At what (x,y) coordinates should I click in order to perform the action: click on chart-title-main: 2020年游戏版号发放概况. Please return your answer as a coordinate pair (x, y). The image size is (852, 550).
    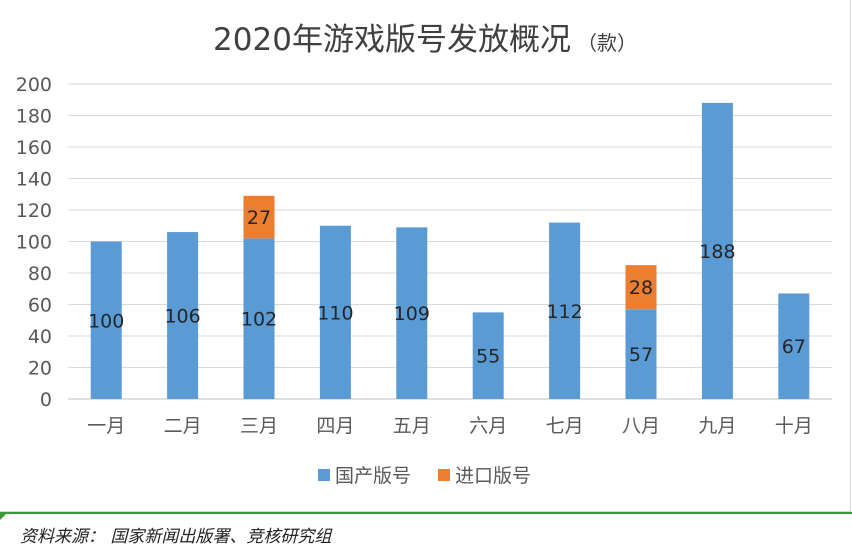
    Looking at the image, I should click on (392, 40).